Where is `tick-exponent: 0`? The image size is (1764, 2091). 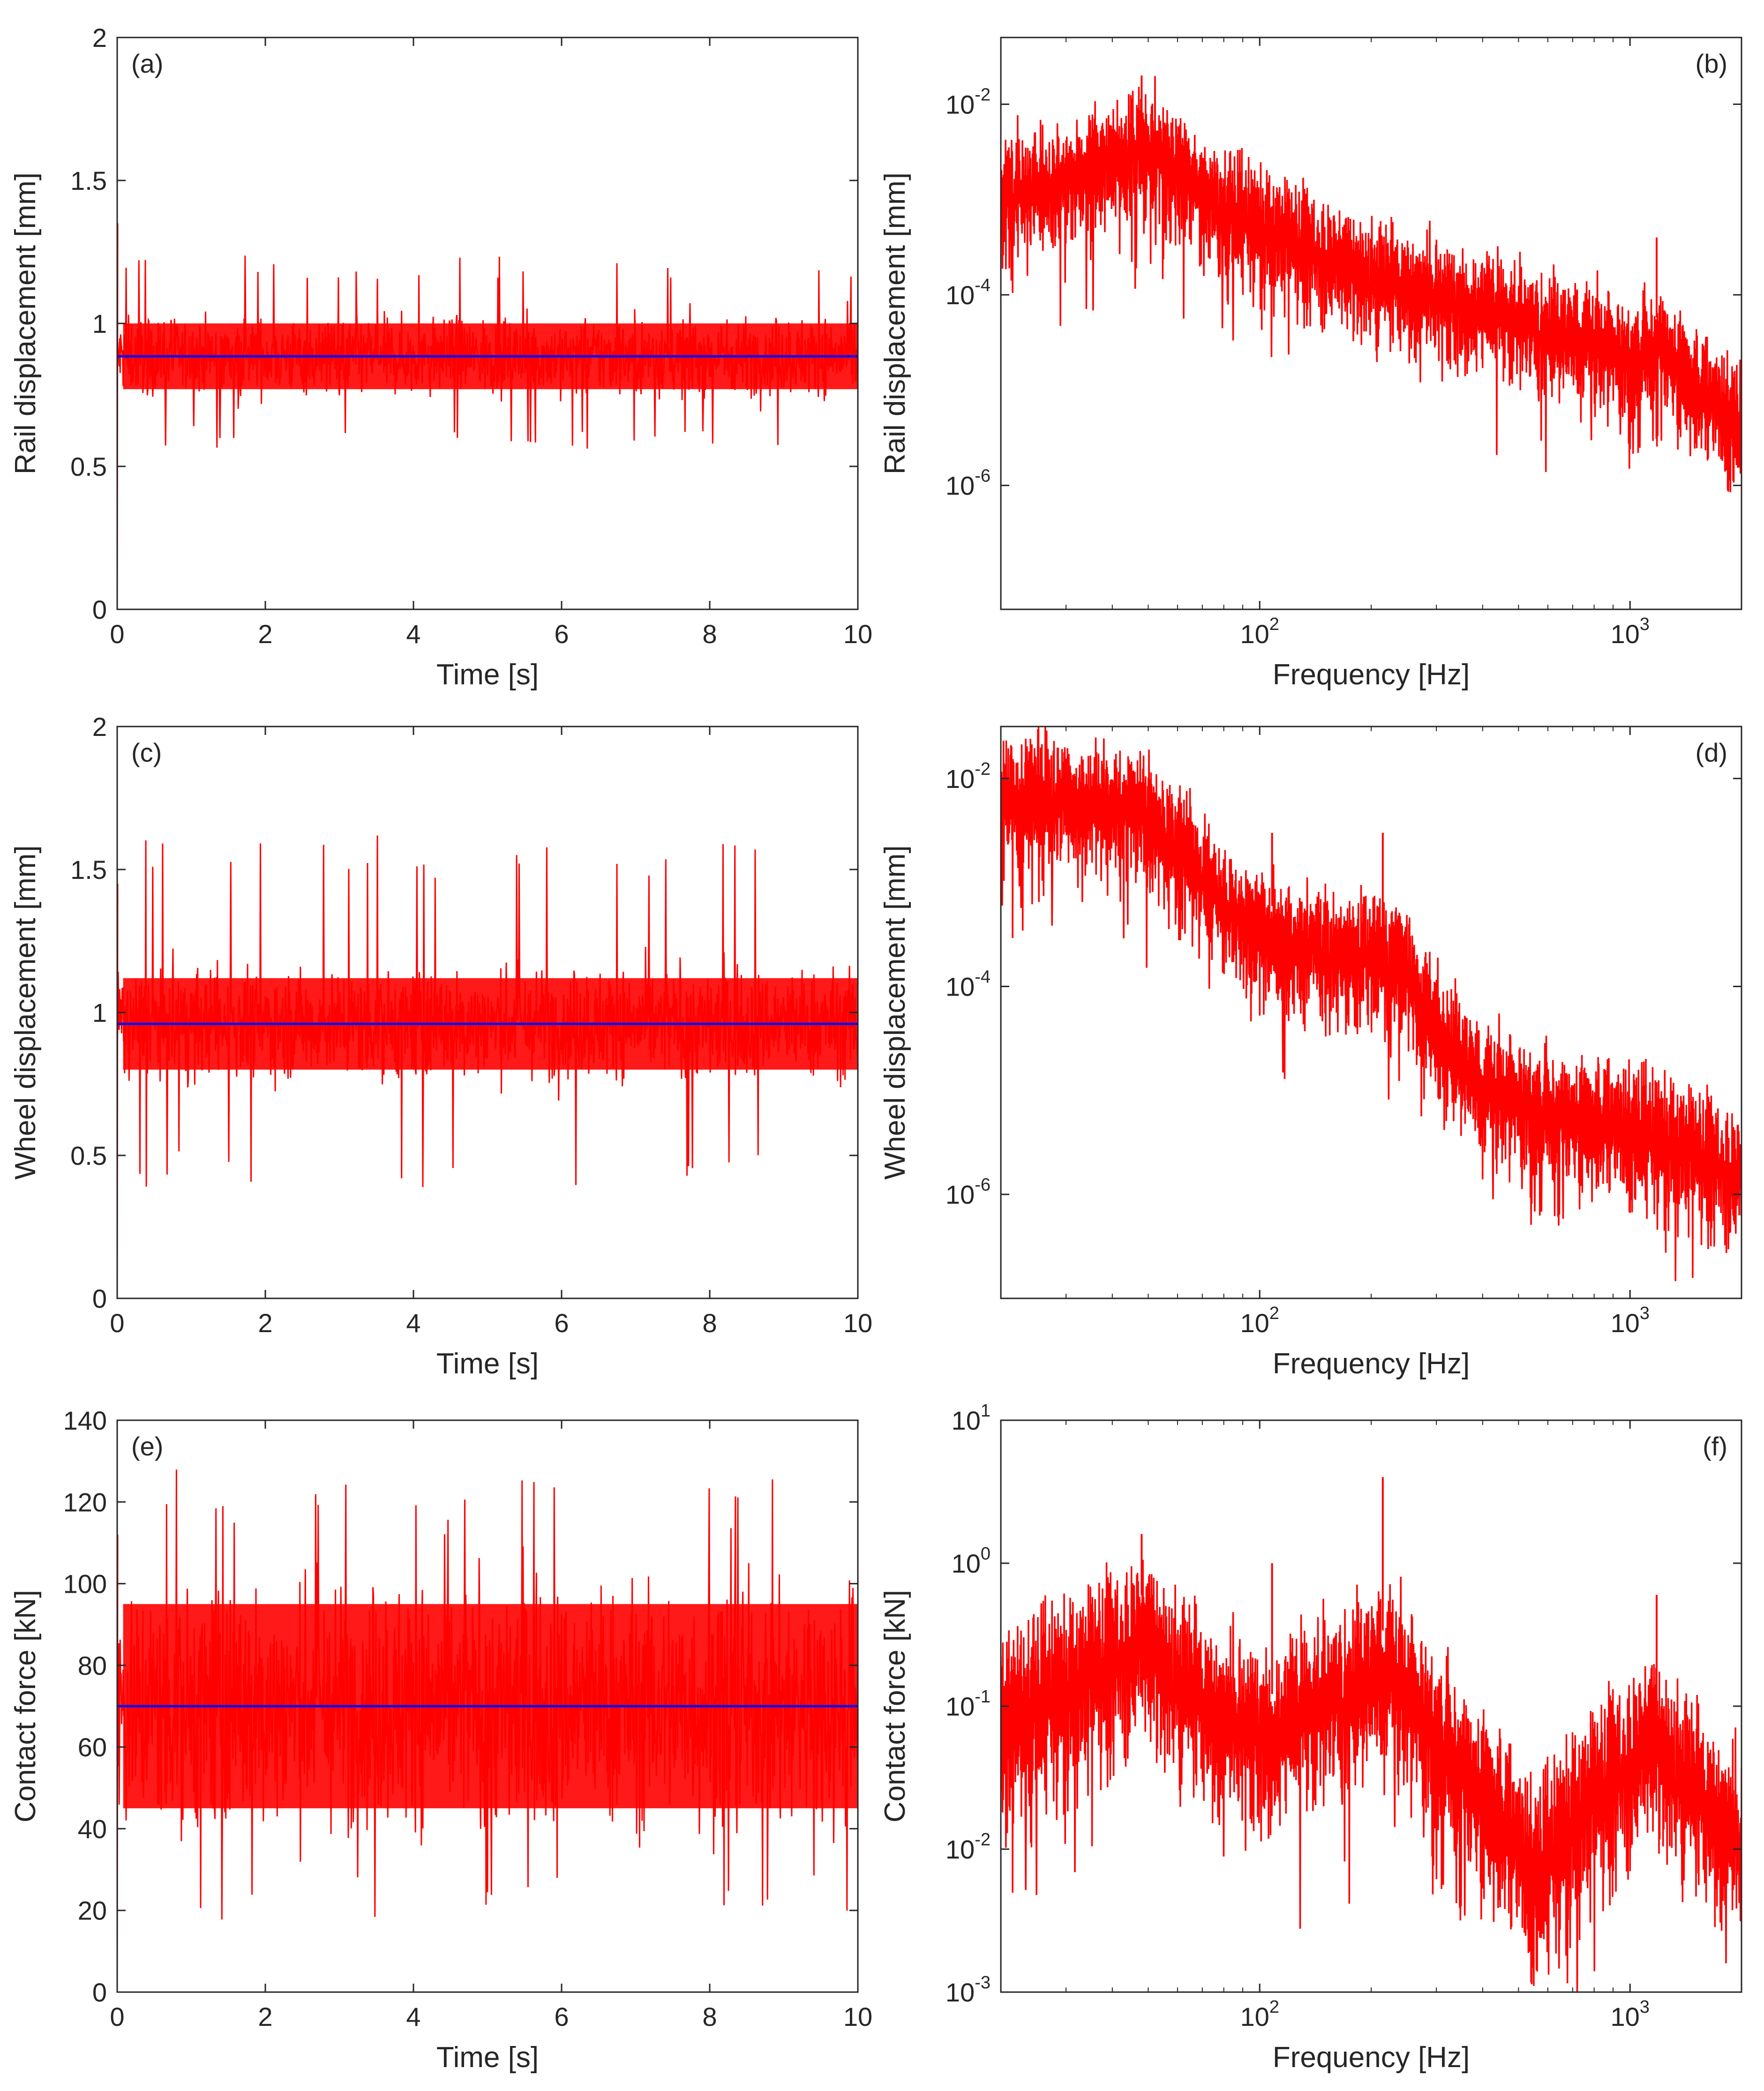
tick-exponent: 0 is located at coordinates (986, 1554).